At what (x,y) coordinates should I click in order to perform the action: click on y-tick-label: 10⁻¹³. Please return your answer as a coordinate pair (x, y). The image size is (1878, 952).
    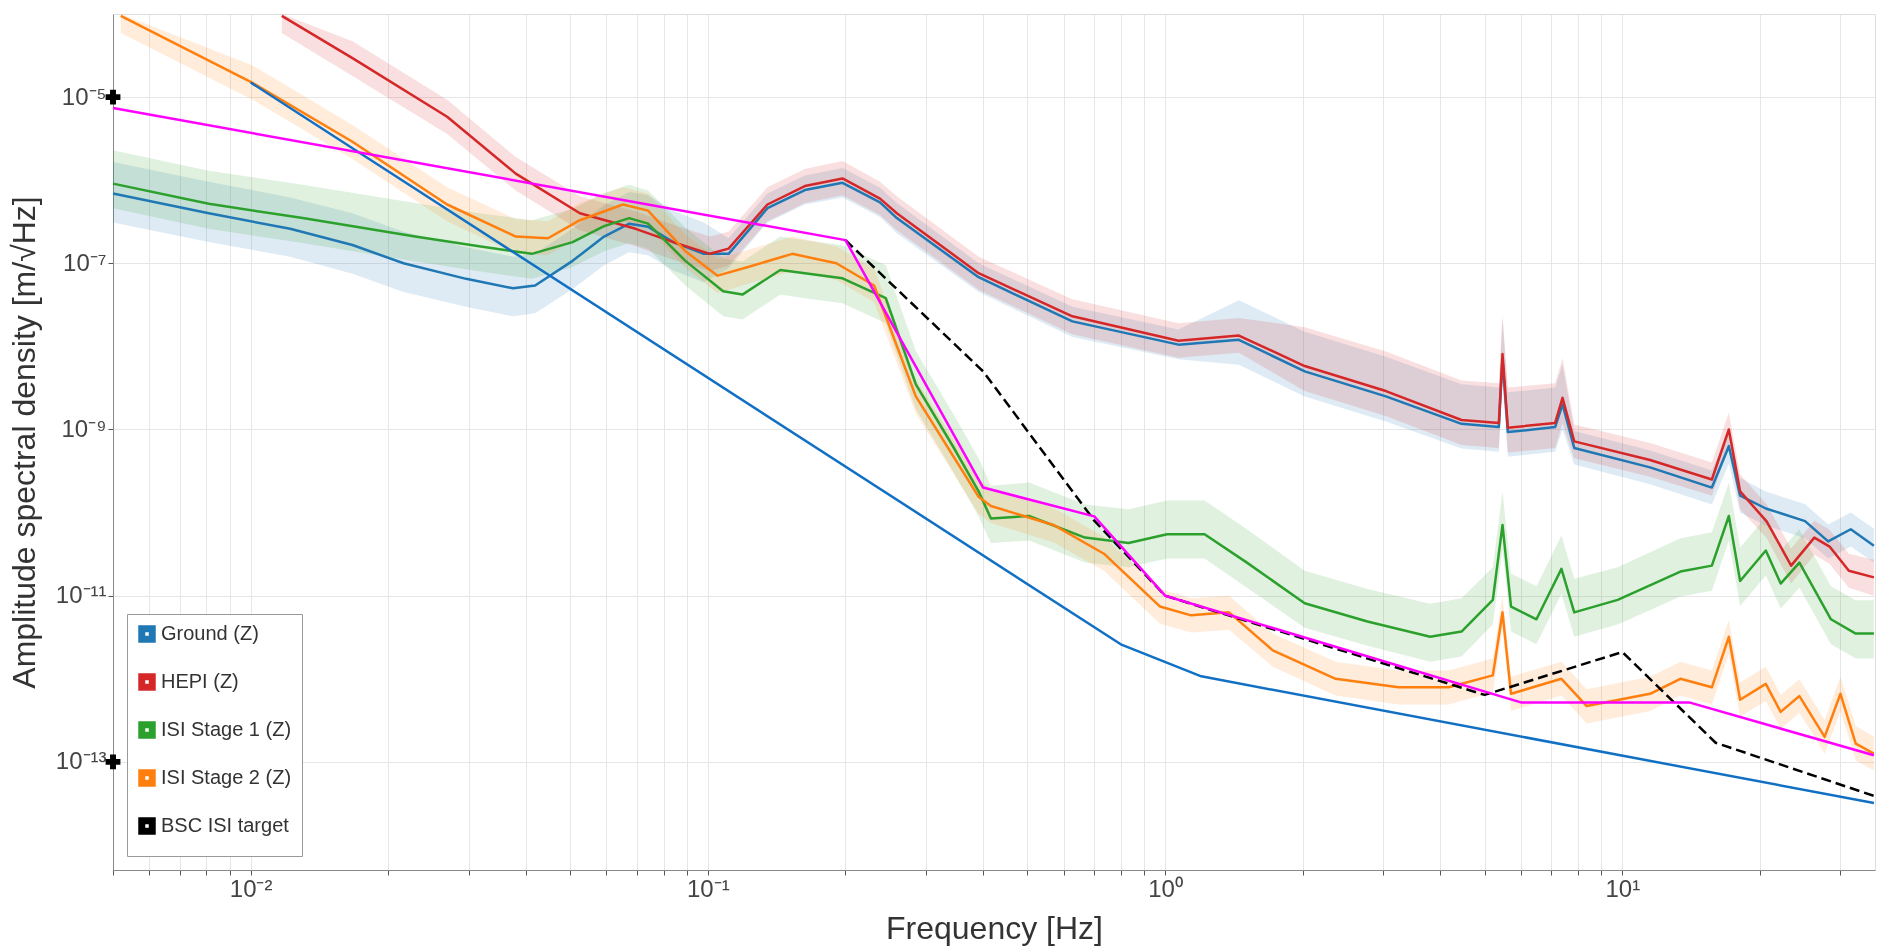
    Looking at the image, I should click on (81, 761).